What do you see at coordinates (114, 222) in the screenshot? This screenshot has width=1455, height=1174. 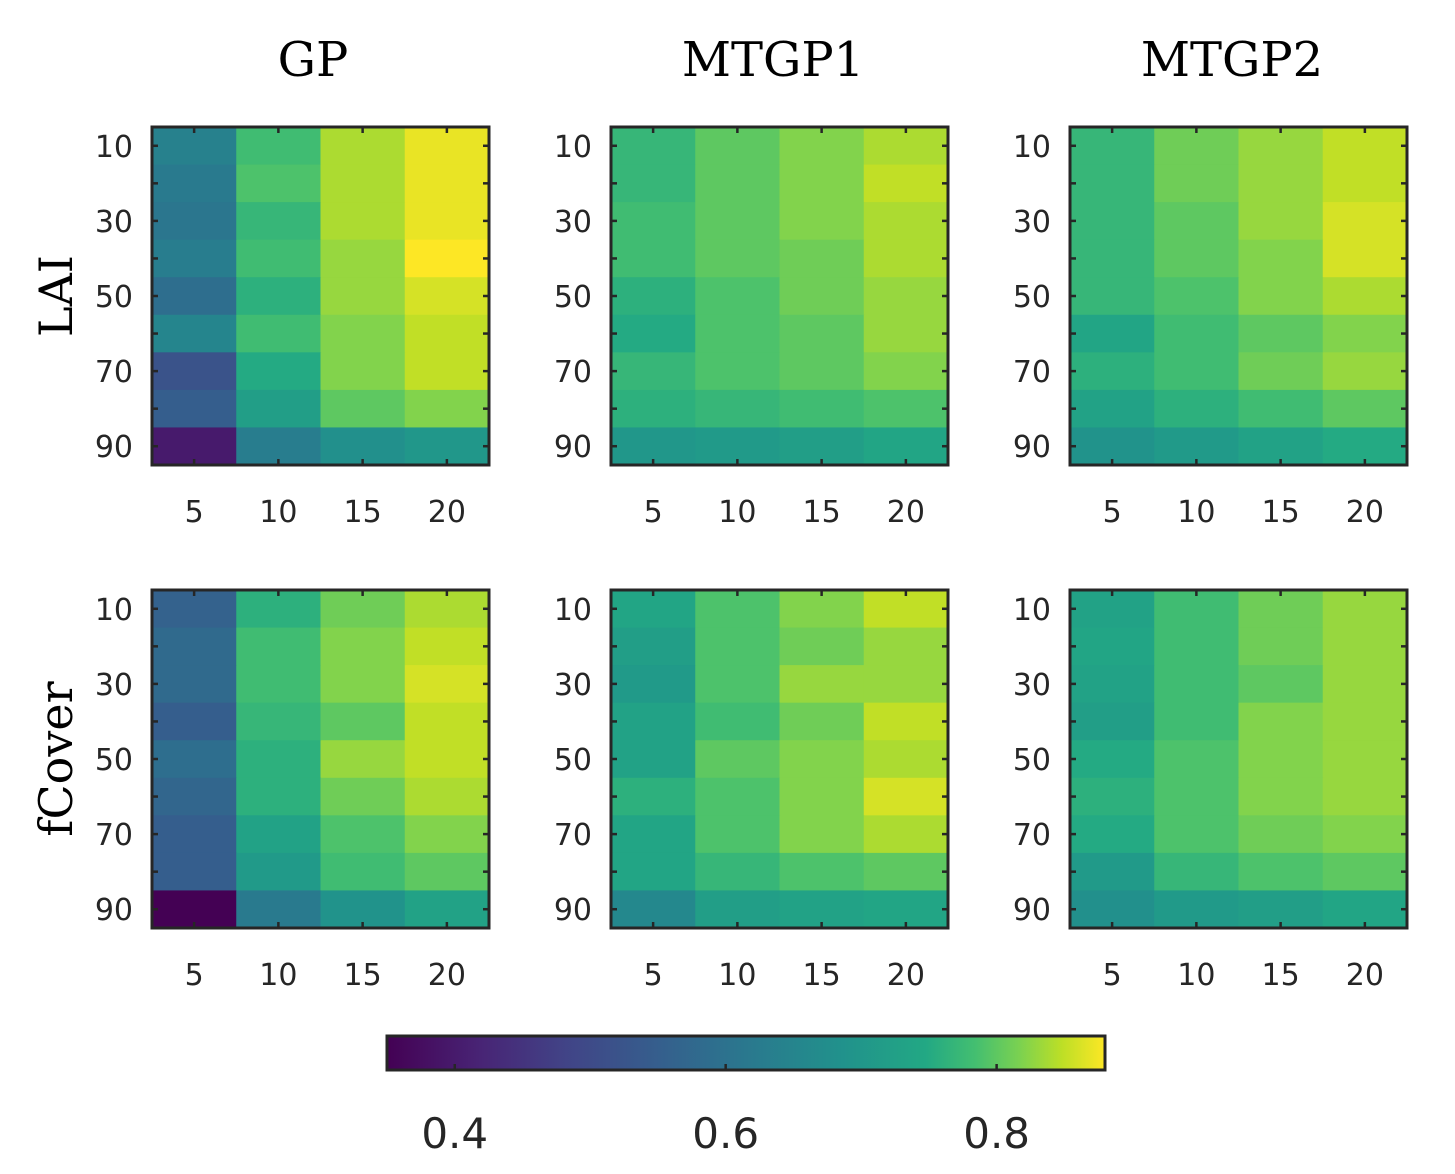 I see `y-tick-label: 30` at bounding box center [114, 222].